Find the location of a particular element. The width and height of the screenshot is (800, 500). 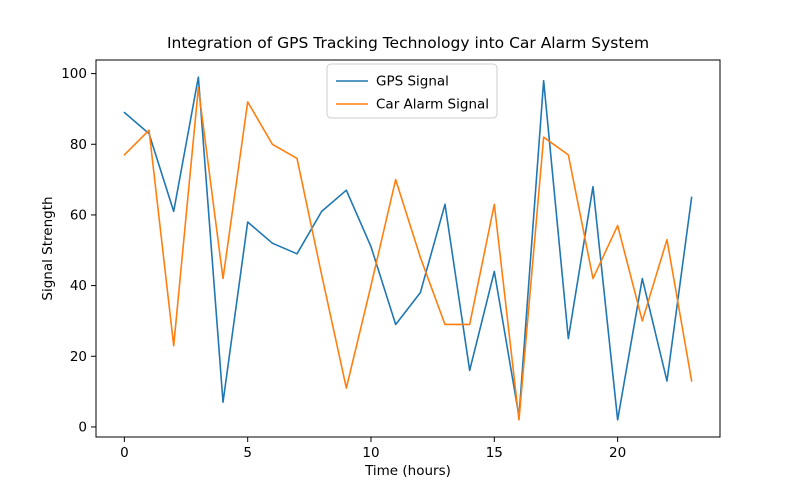

x-tick-label: 15 is located at coordinates (494, 453).